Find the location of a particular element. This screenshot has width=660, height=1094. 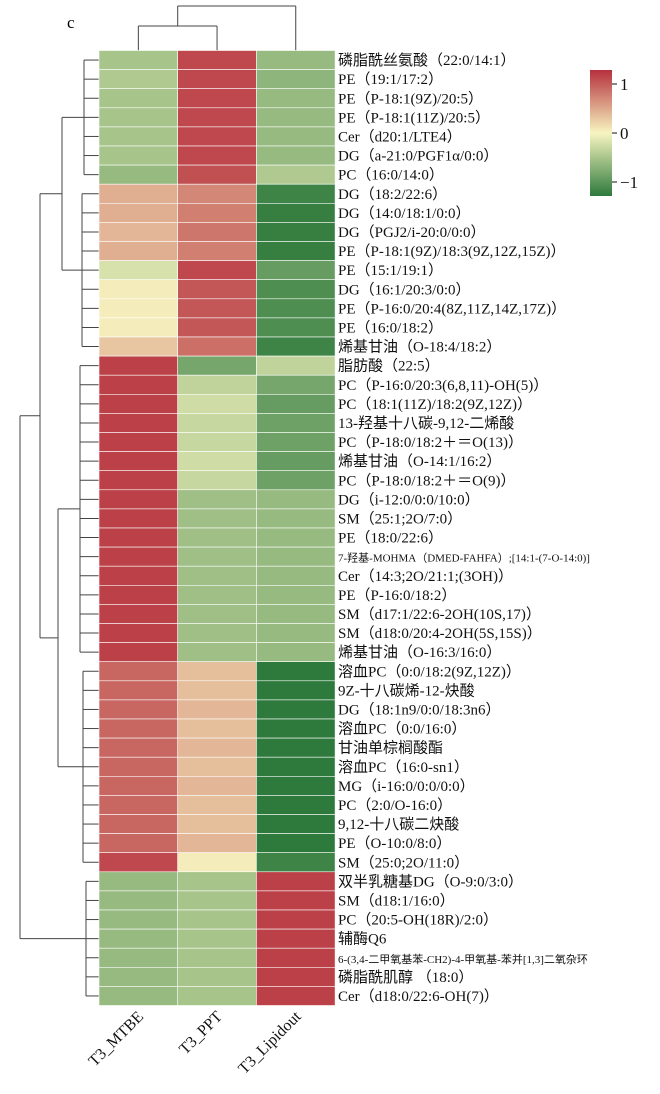

row-label: 烯基甘油（O-14:1/16:2） is located at coordinates (419, 461).